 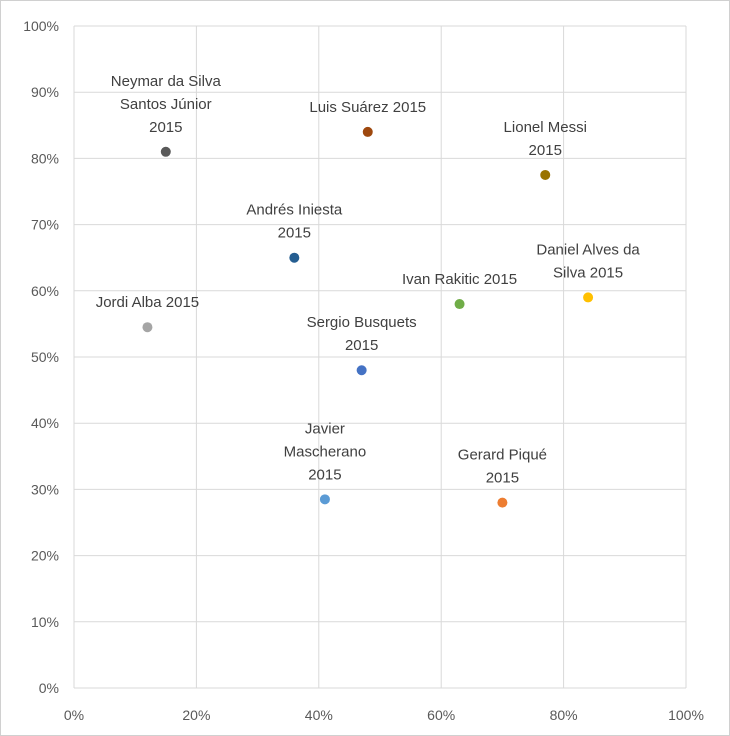 What do you see at coordinates (166, 104) in the screenshot?
I see `data-label: Santos Júnior` at bounding box center [166, 104].